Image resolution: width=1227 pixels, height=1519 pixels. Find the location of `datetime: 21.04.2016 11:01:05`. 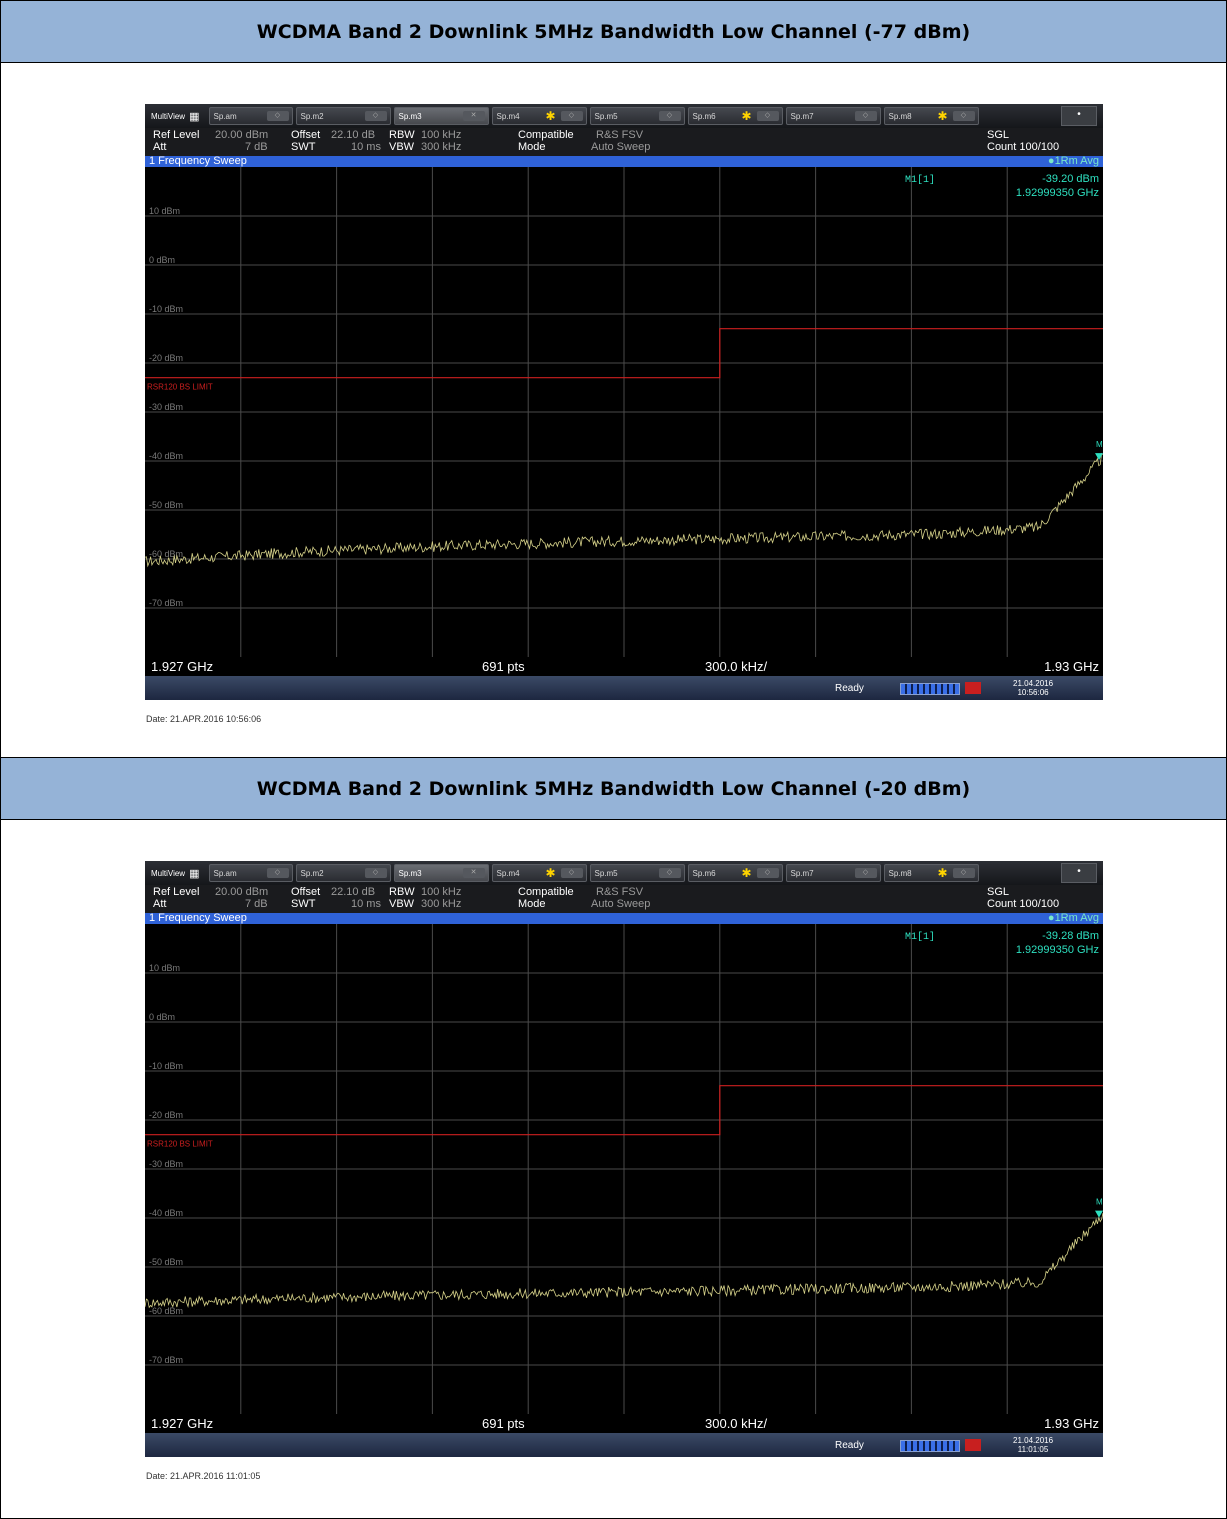

datetime: 21.04.2016 11:01:05 is located at coordinates (1033, 1445).